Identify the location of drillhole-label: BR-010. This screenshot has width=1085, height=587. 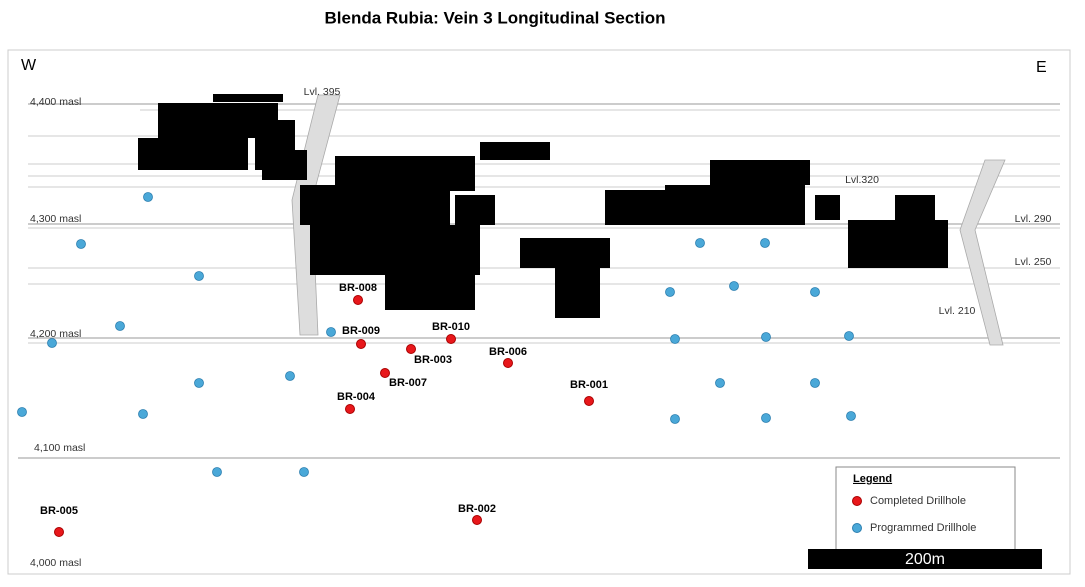
(451, 327).